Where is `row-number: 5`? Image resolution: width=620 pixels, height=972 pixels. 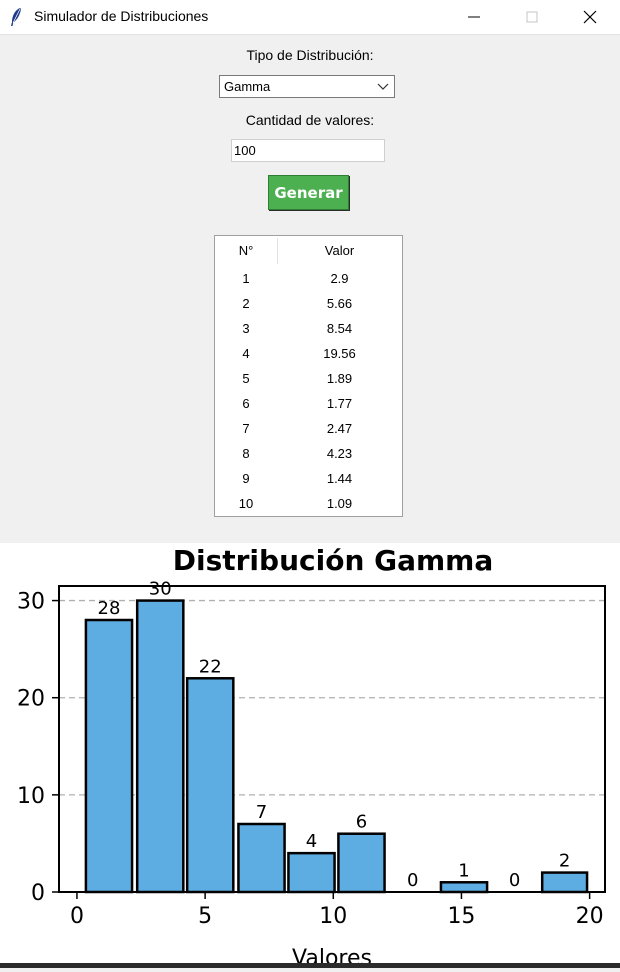
row-number: 5 is located at coordinates (246, 378).